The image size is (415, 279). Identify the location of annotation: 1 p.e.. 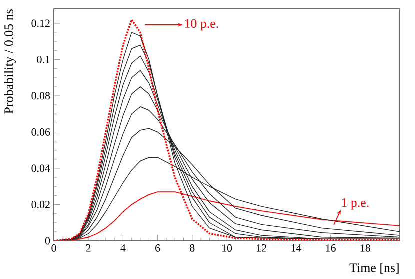
(355, 204).